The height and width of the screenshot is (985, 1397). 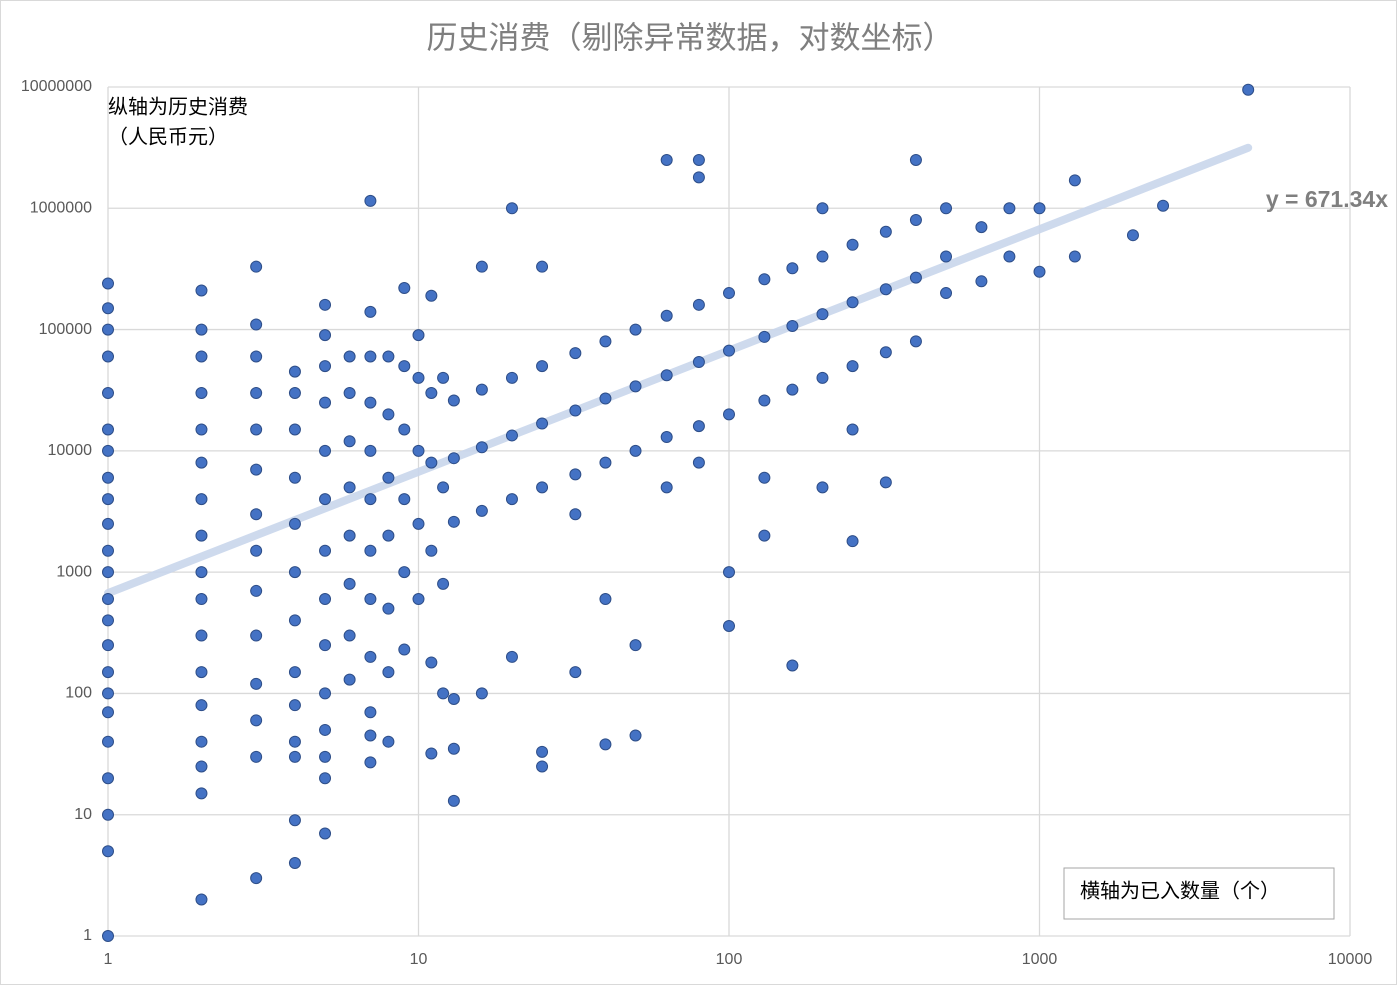 I want to click on x-tick-label: 1, so click(x=108, y=959).